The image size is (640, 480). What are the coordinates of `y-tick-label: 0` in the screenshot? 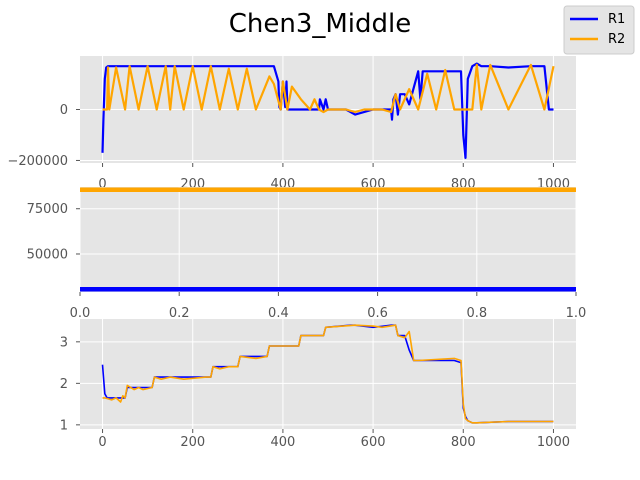 It's located at (64, 110).